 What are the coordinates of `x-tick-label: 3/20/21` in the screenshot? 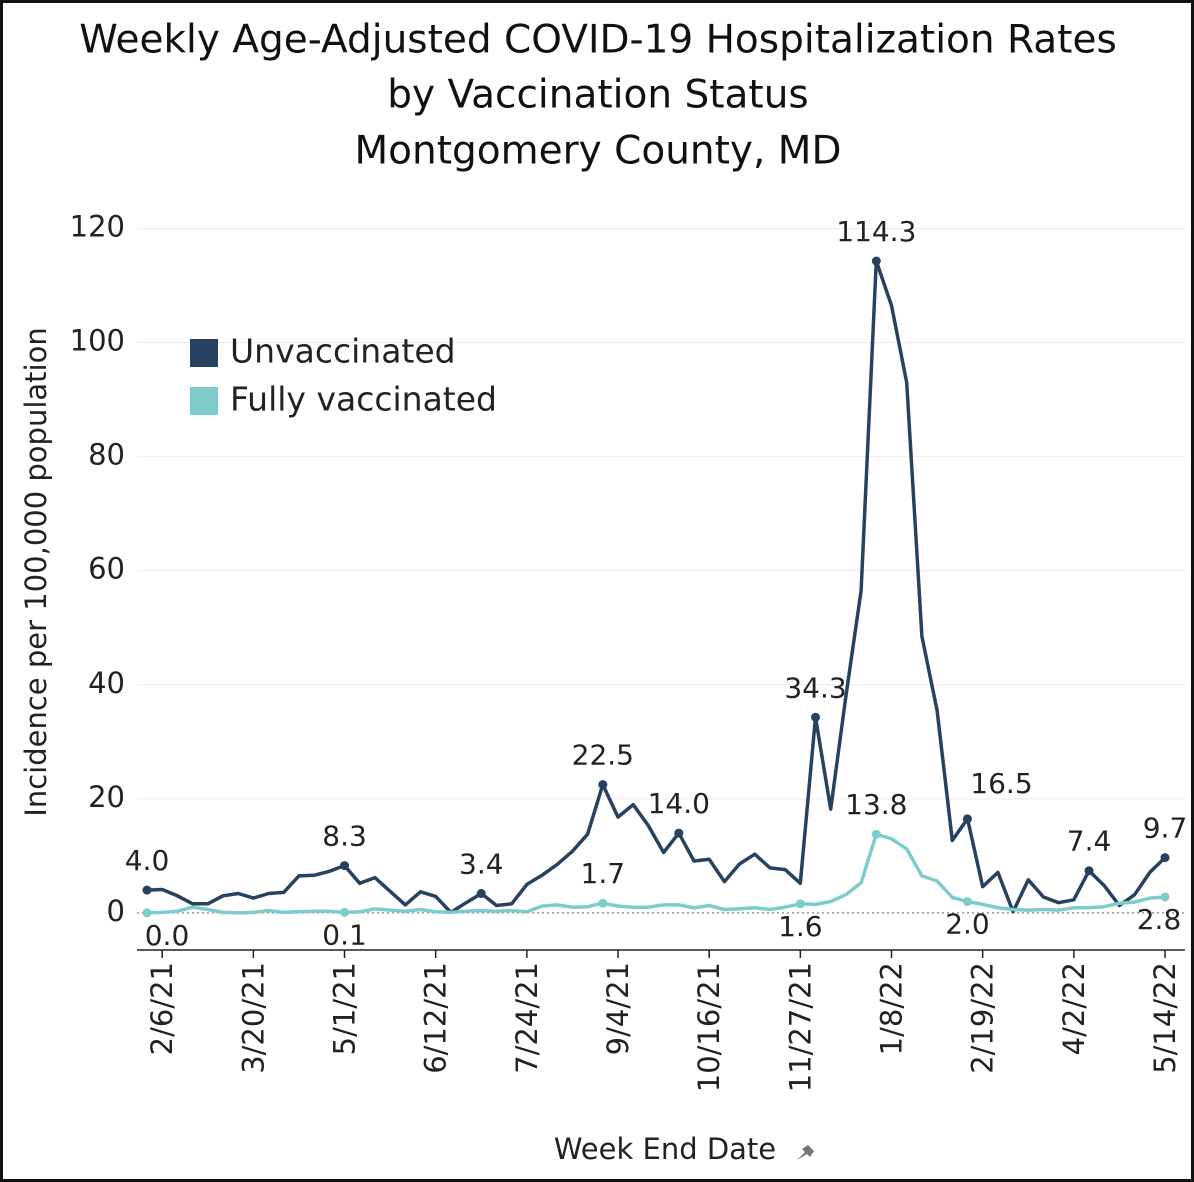 It's located at (253, 1018).